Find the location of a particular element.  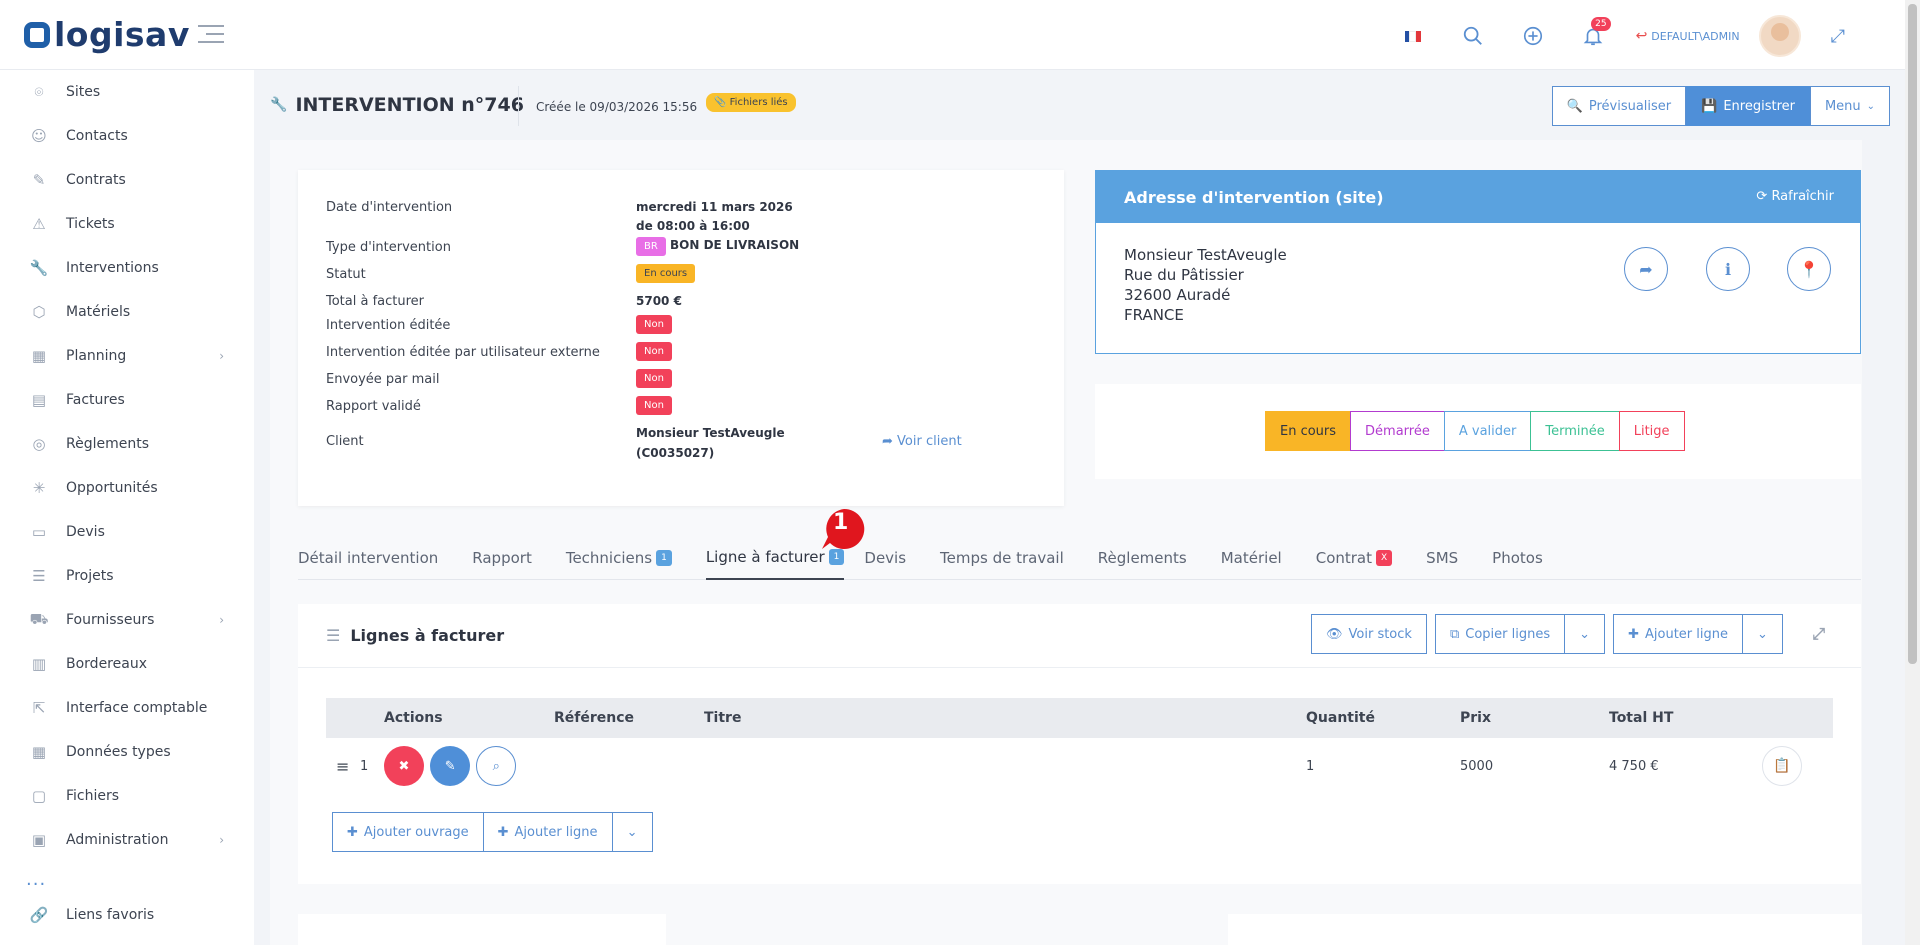

external-link-icon: ⇱ is located at coordinates (39, 708).